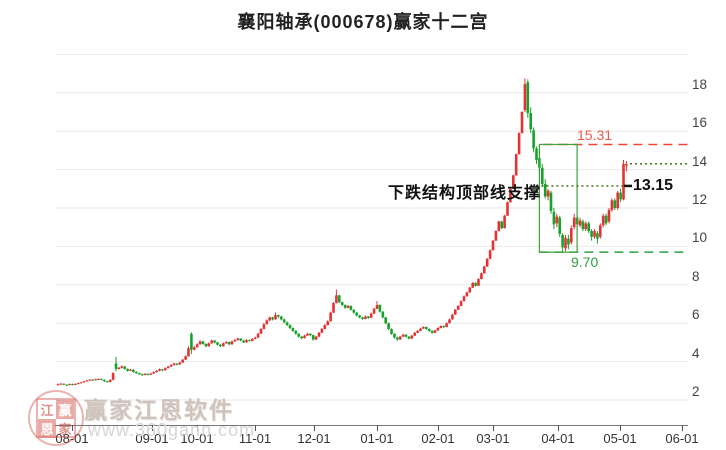  What do you see at coordinates (700, 238) in the screenshot?
I see `y-axis-tick-label: 10` at bounding box center [700, 238].